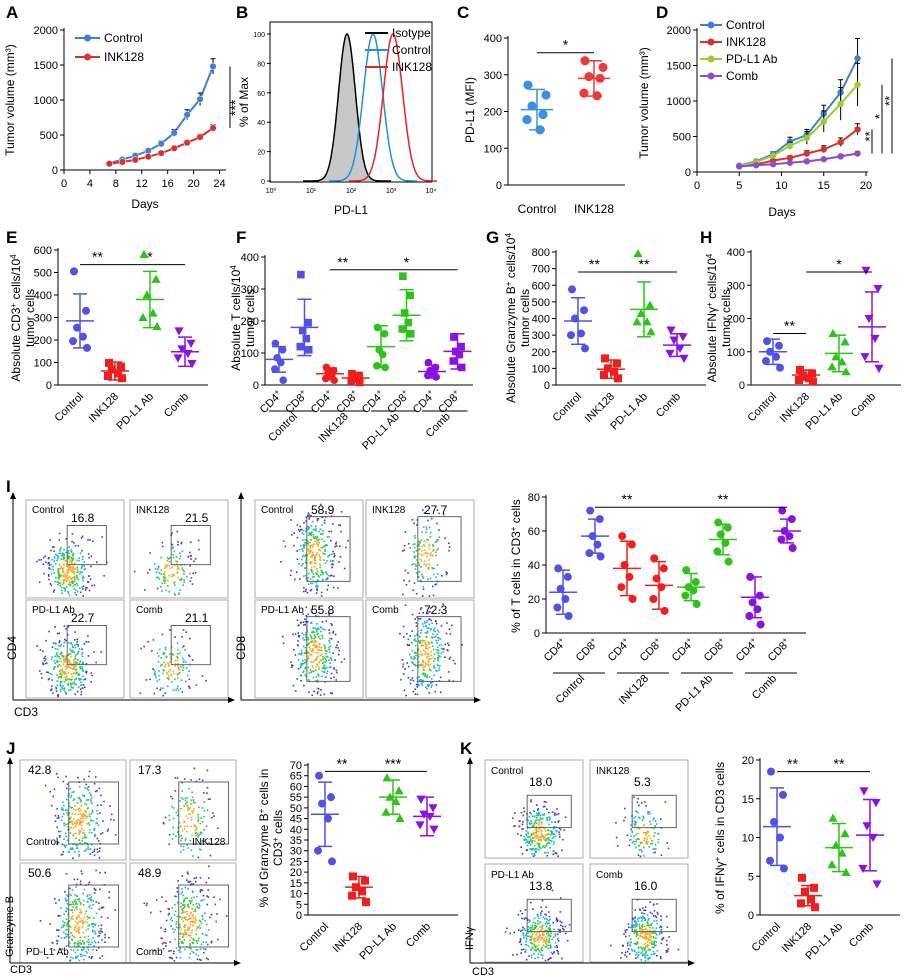 The image size is (905, 980). What do you see at coordinates (43, 274) in the screenshot?
I see `y-tick-label: 500` at bounding box center [43, 274].